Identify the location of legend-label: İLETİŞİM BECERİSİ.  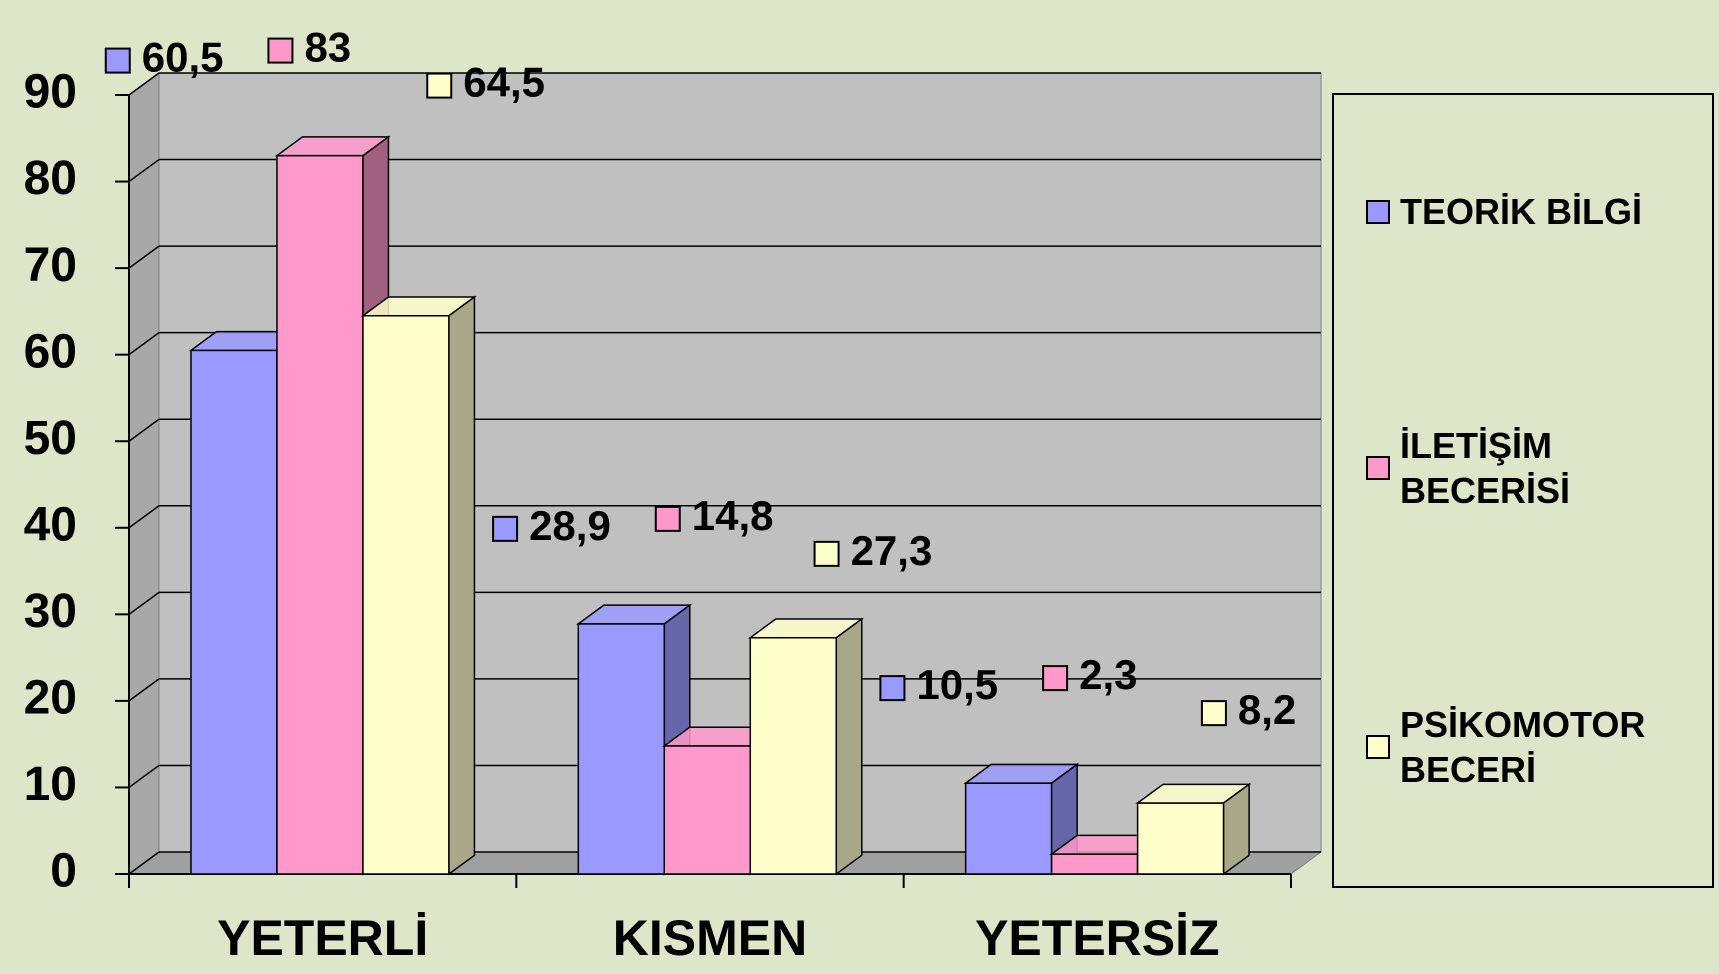
(1485, 467).